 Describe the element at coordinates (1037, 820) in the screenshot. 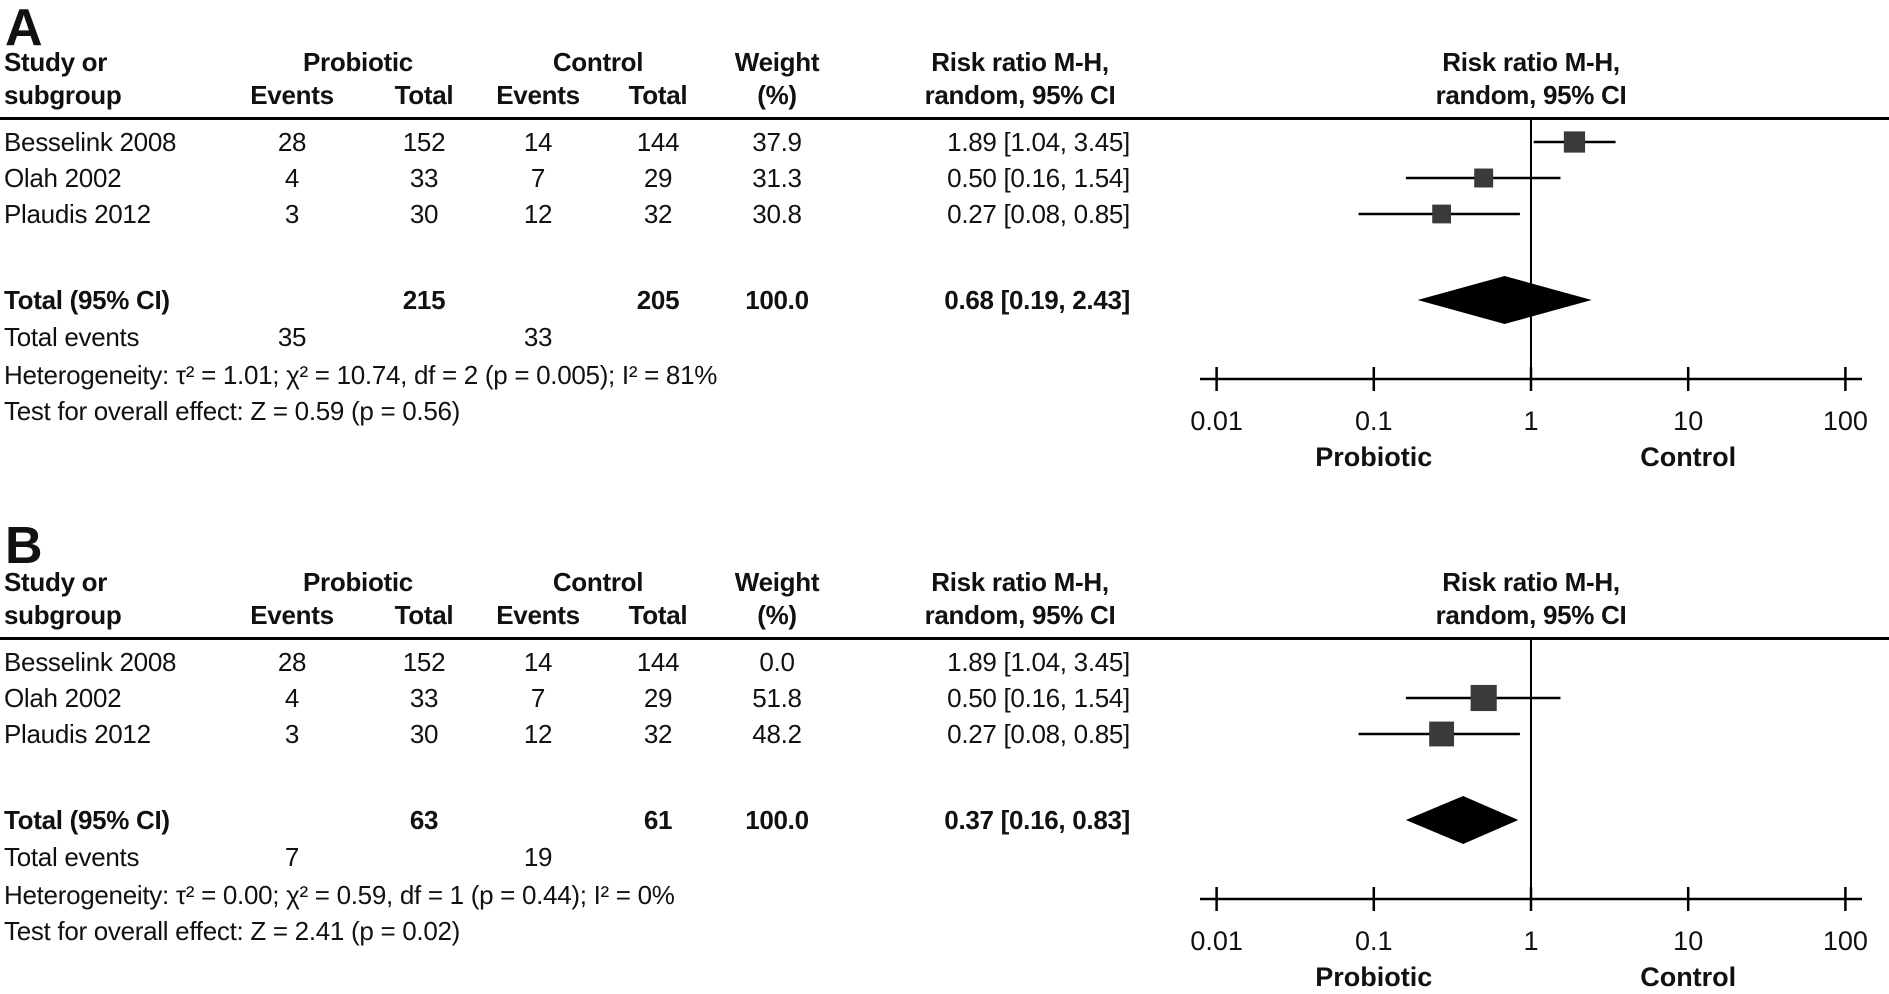

I see `total-risk-ratio-ci: 0.37 [0.16, 0.83]` at that location.